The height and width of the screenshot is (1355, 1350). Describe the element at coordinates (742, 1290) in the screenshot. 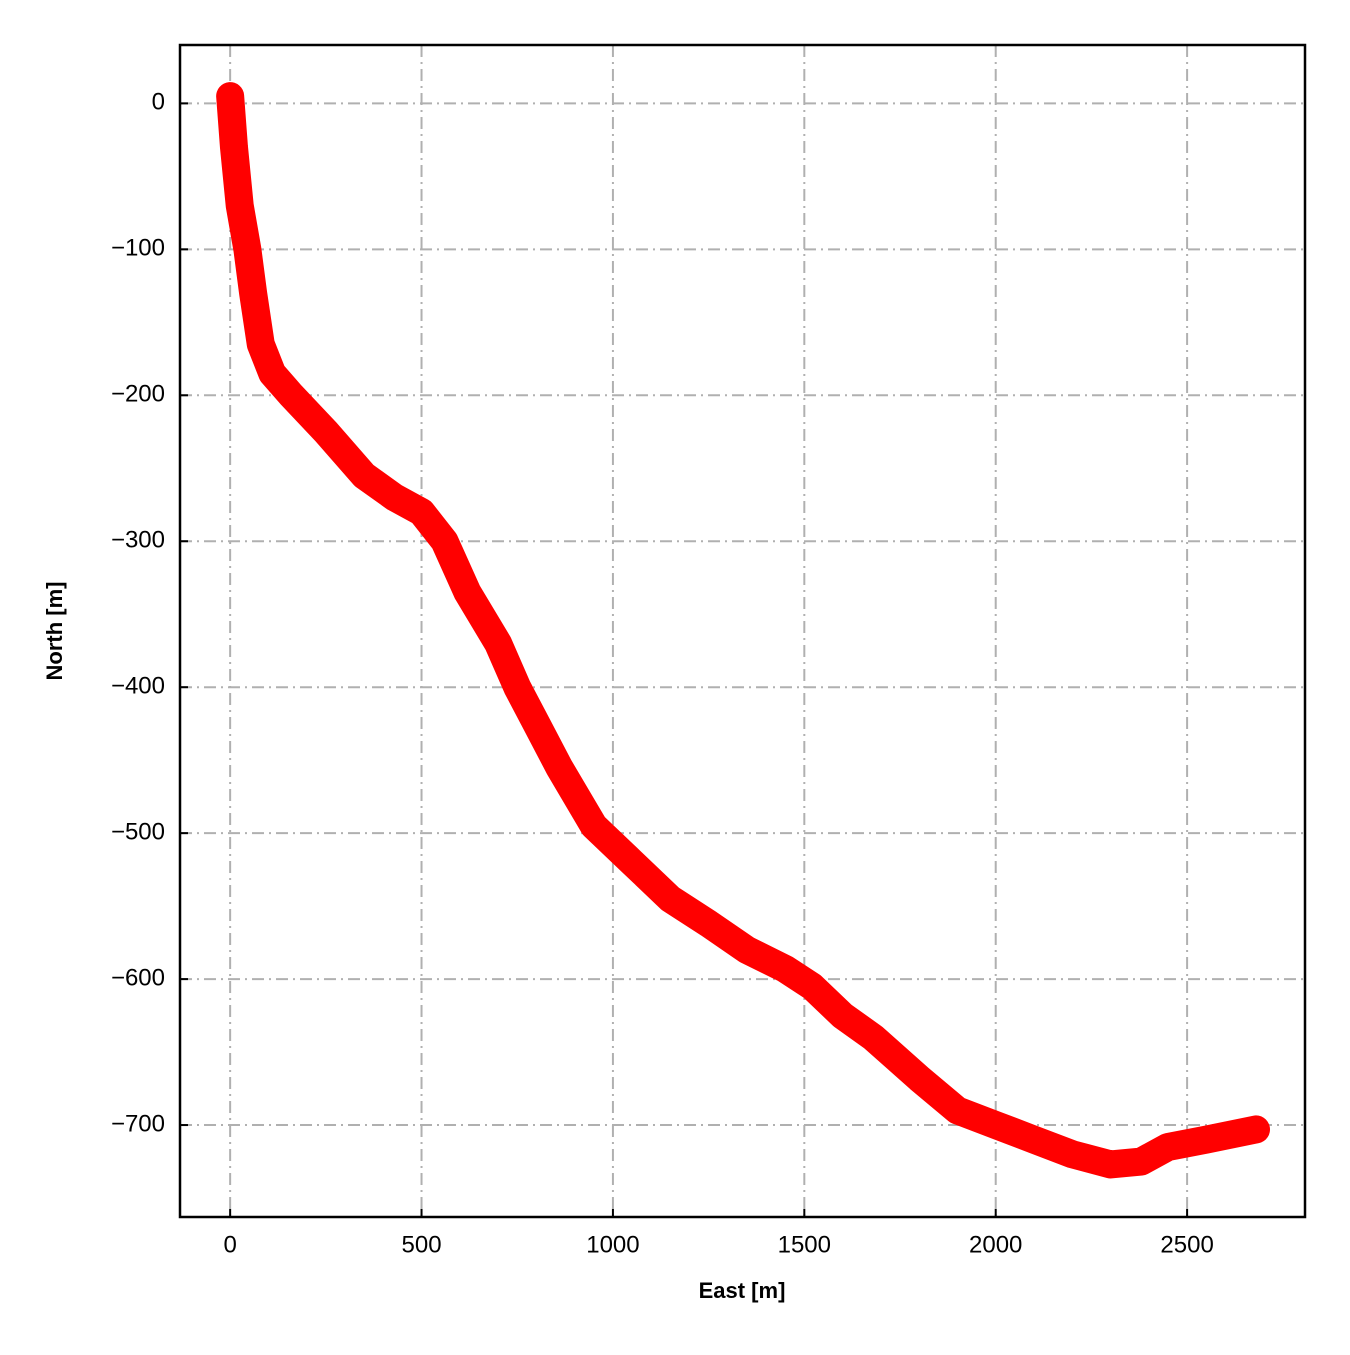

I see `x-axis-label: East [m]` at that location.